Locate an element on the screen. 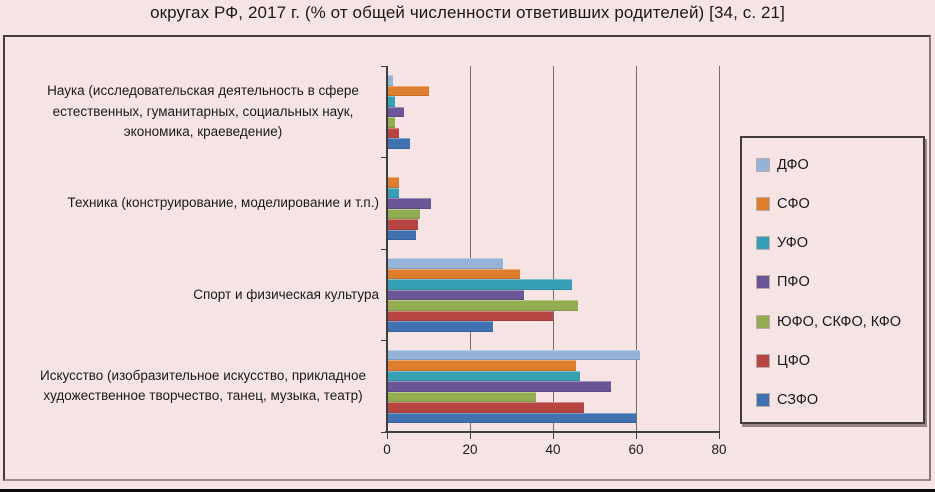 The height and width of the screenshot is (492, 935). legend-item: СФО is located at coordinates (836, 204).